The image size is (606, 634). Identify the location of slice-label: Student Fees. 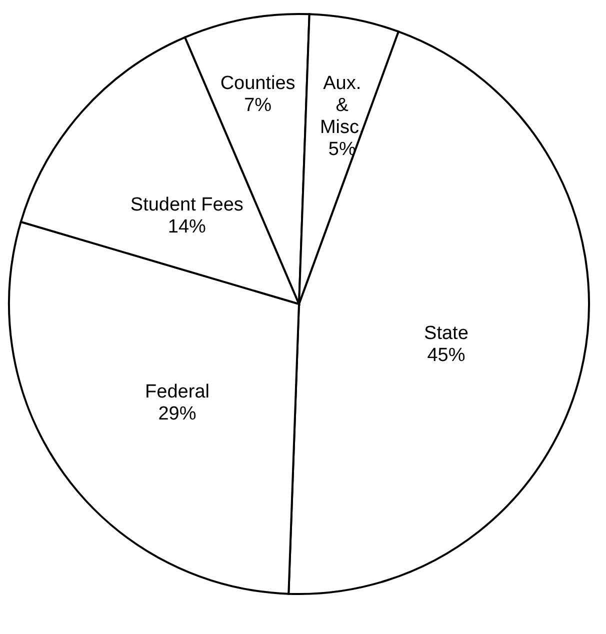
(187, 205).